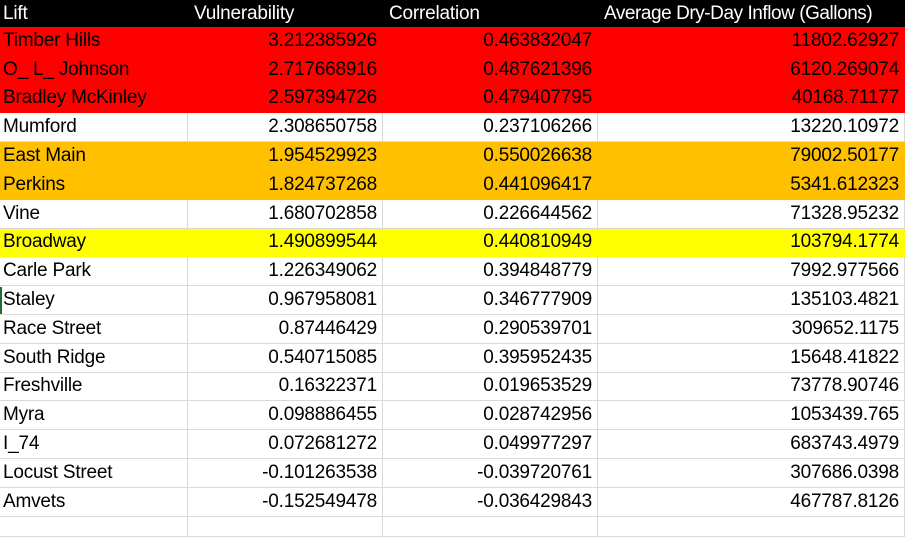  What do you see at coordinates (285, 358) in the screenshot?
I see `cell-vulnerability: 0.540715085` at bounding box center [285, 358].